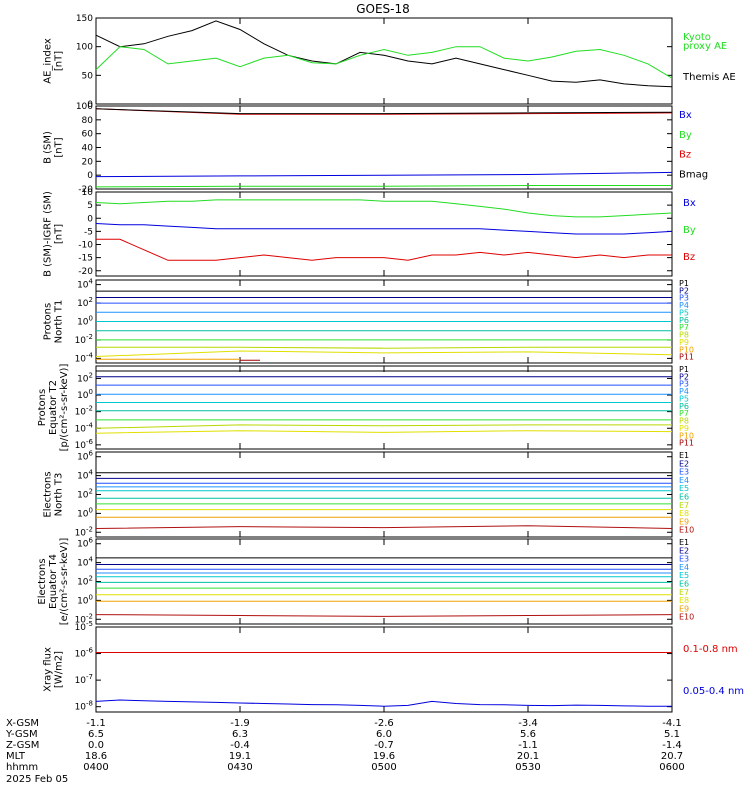 This screenshot has height=805, width=750. I want to click on series-line-Bz, so click(384, 249).